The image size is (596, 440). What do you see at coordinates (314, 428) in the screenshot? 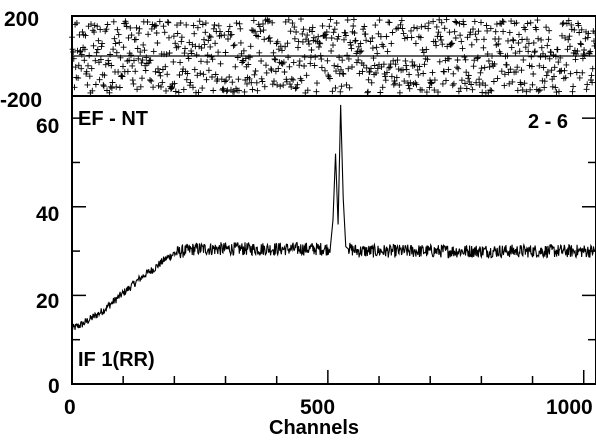
I see `x-axis-label: Channels` at bounding box center [314, 428].